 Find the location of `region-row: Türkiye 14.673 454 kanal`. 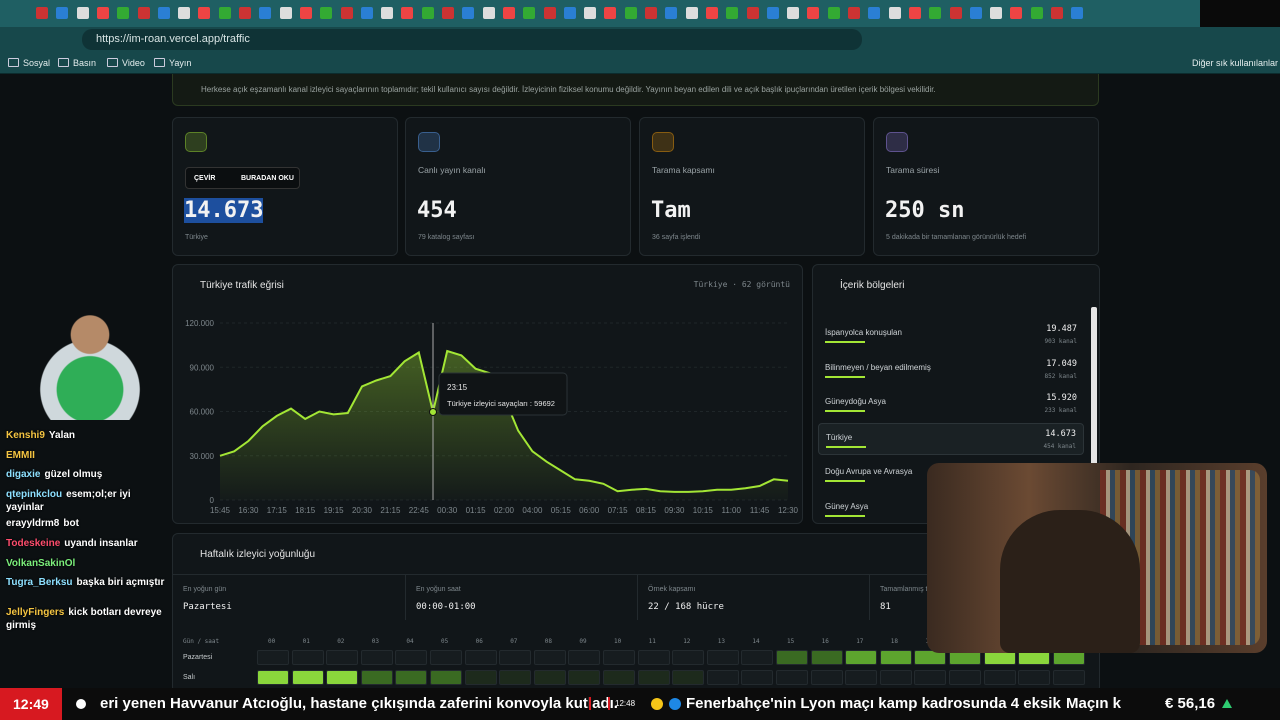

region-row: Türkiye 14.673 454 kanal is located at coordinates (951, 439).